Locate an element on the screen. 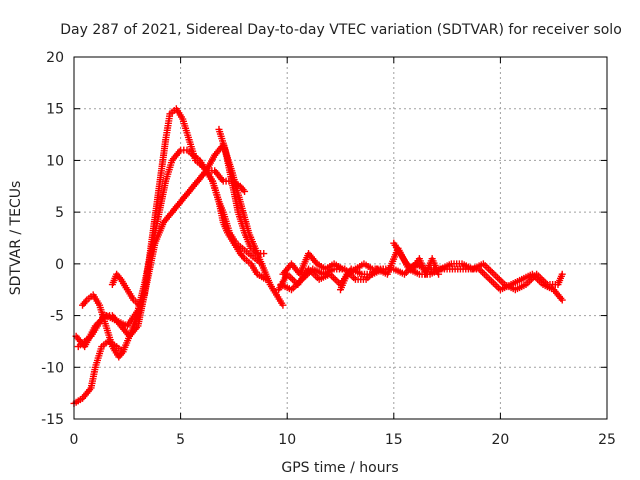 The width and height of the screenshot is (640, 480). x-tick-label: 25 is located at coordinates (607, 440).